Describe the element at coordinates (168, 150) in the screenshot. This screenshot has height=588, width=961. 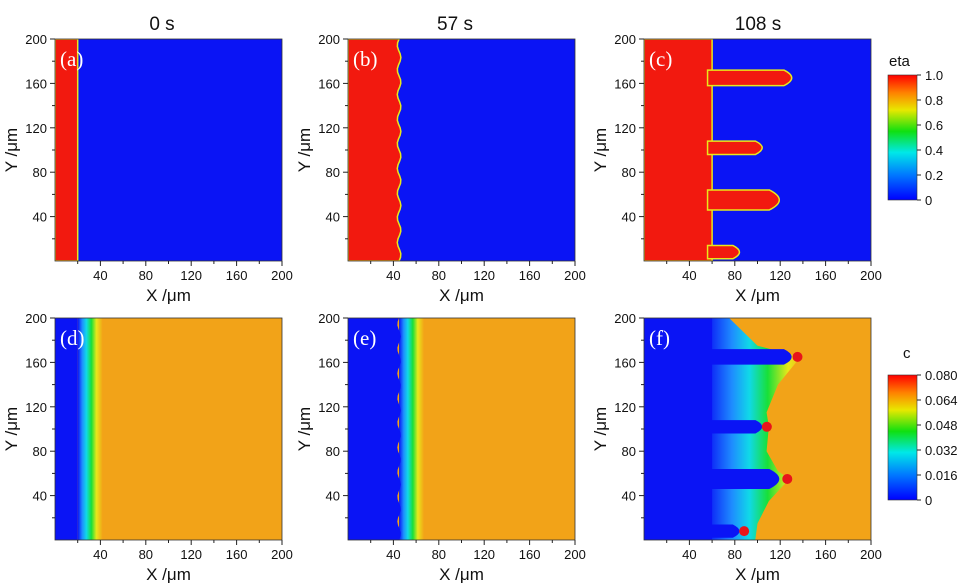
I see `eta-matrix` at that location.